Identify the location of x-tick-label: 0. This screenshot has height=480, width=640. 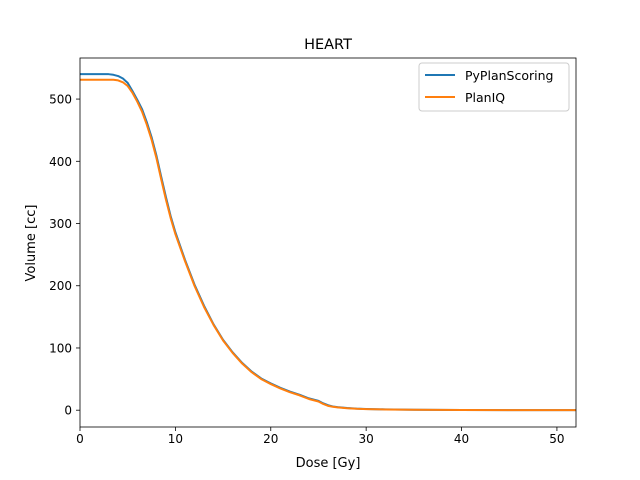
(80, 439).